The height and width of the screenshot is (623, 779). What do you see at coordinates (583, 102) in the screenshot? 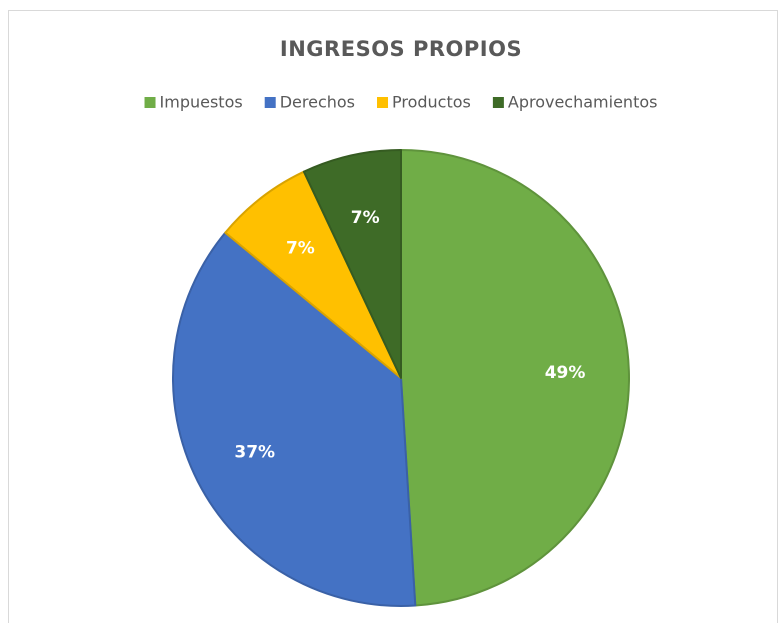
I see `legend-label: Aprovechamientos` at bounding box center [583, 102].